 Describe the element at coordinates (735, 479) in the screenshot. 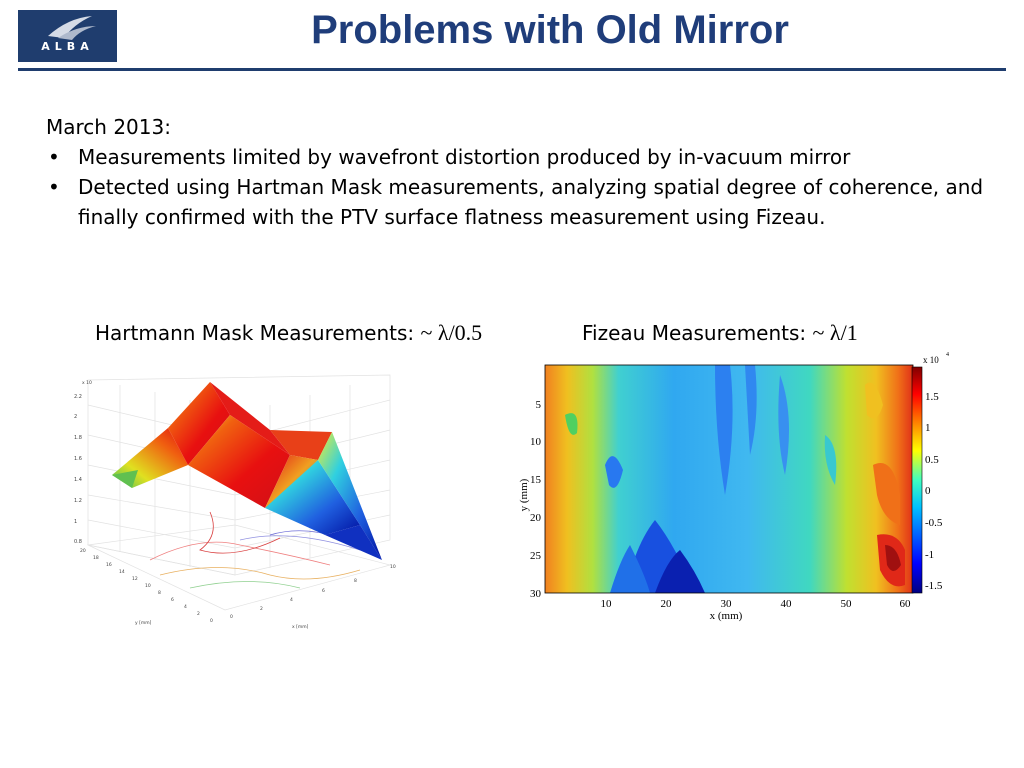

I see `fizeau-map-features` at that location.